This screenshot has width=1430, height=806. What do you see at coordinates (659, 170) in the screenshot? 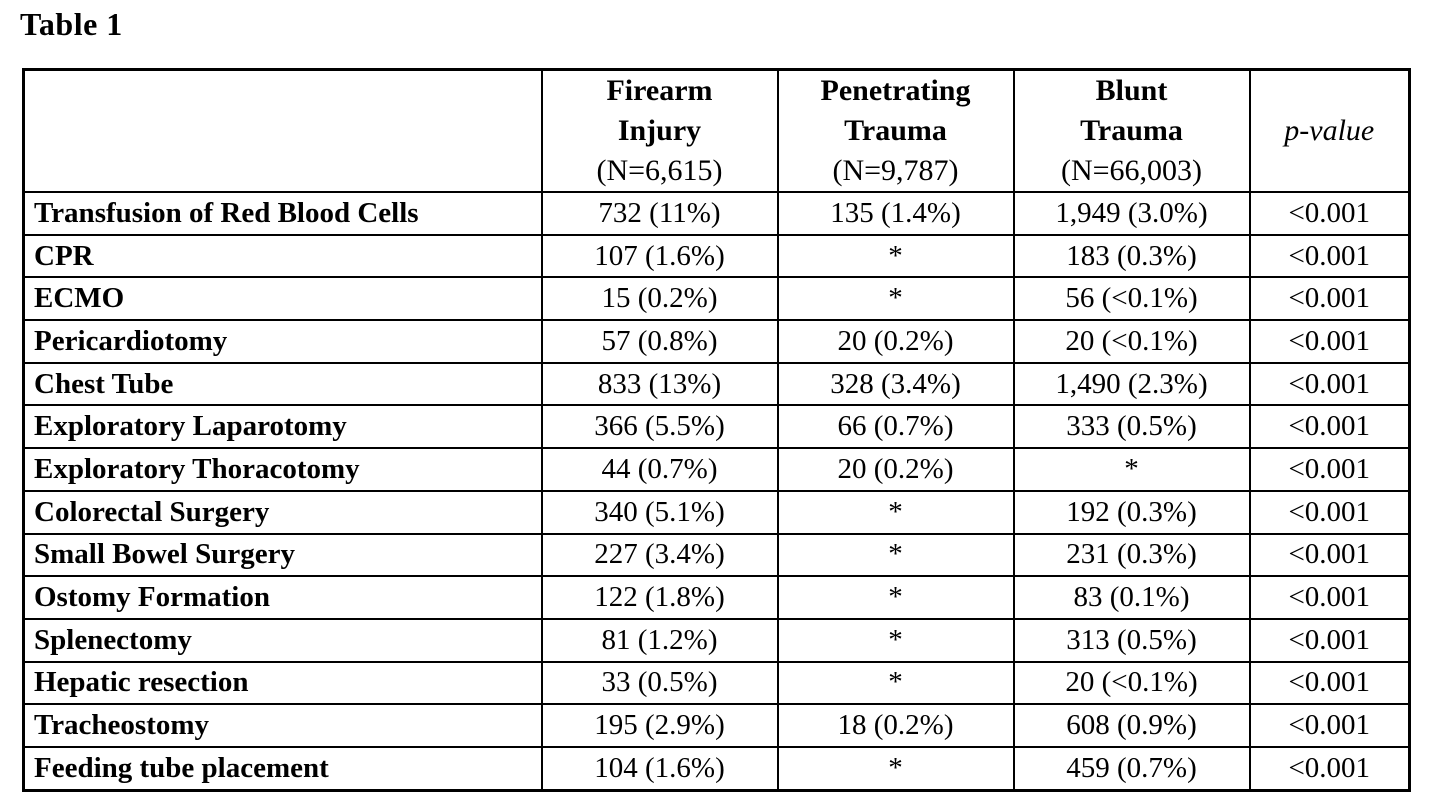
I see `header-firearm-n: (N=6,615)` at bounding box center [659, 170].